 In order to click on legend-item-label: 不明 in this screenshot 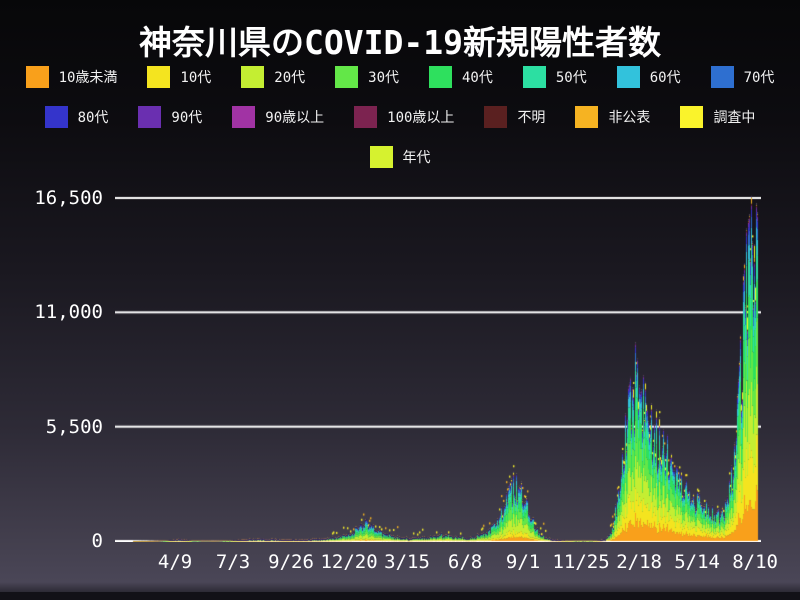, I will do `click(531, 118)`.